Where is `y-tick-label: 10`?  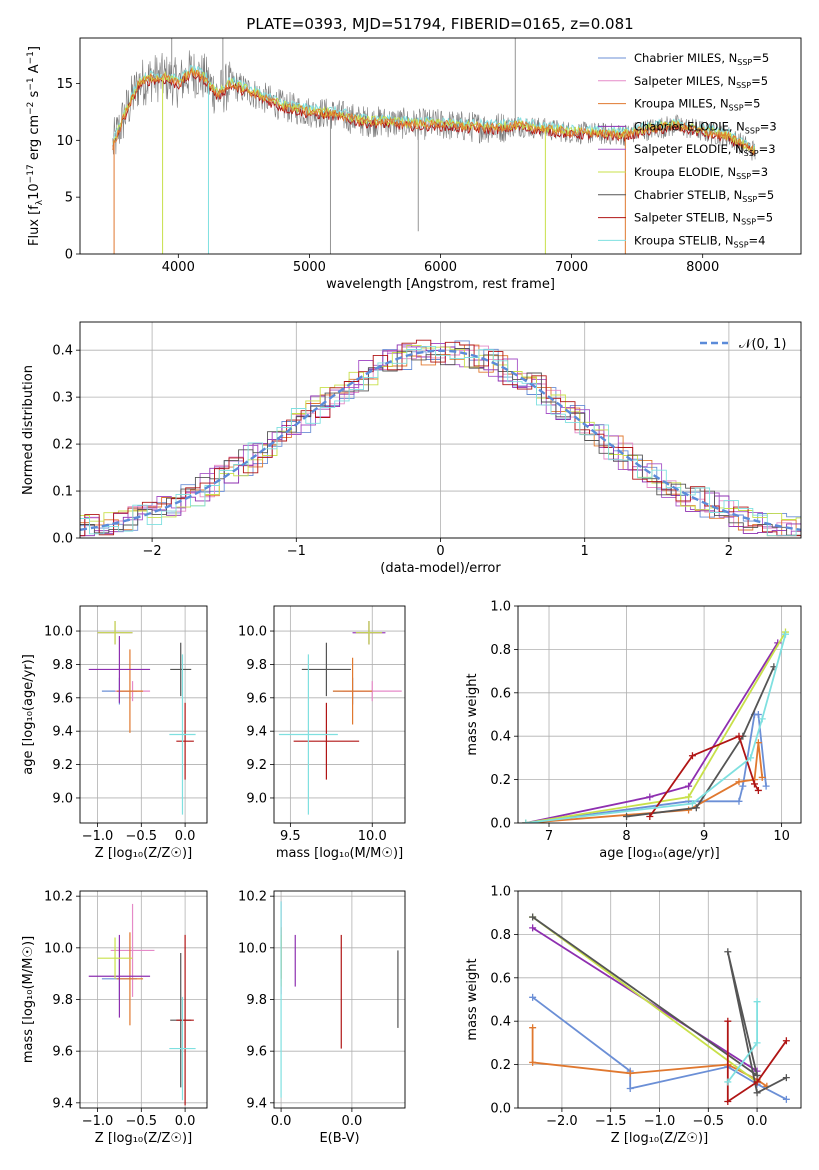
y-tick-label: 10 is located at coordinates (64, 141).